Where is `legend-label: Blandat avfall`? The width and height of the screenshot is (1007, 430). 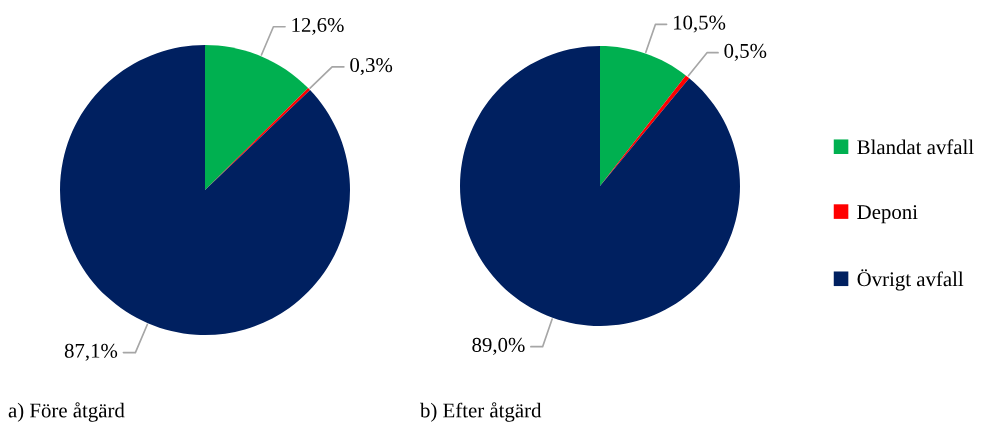 legend-label: Blandat avfall is located at coordinates (915, 147).